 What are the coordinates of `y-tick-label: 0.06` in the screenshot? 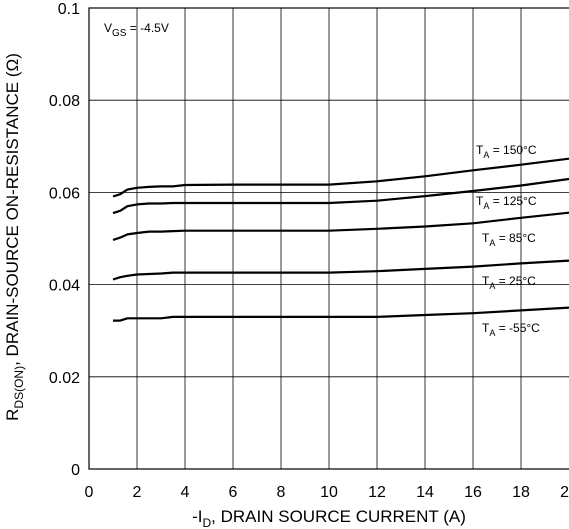 It's located at (64, 193).